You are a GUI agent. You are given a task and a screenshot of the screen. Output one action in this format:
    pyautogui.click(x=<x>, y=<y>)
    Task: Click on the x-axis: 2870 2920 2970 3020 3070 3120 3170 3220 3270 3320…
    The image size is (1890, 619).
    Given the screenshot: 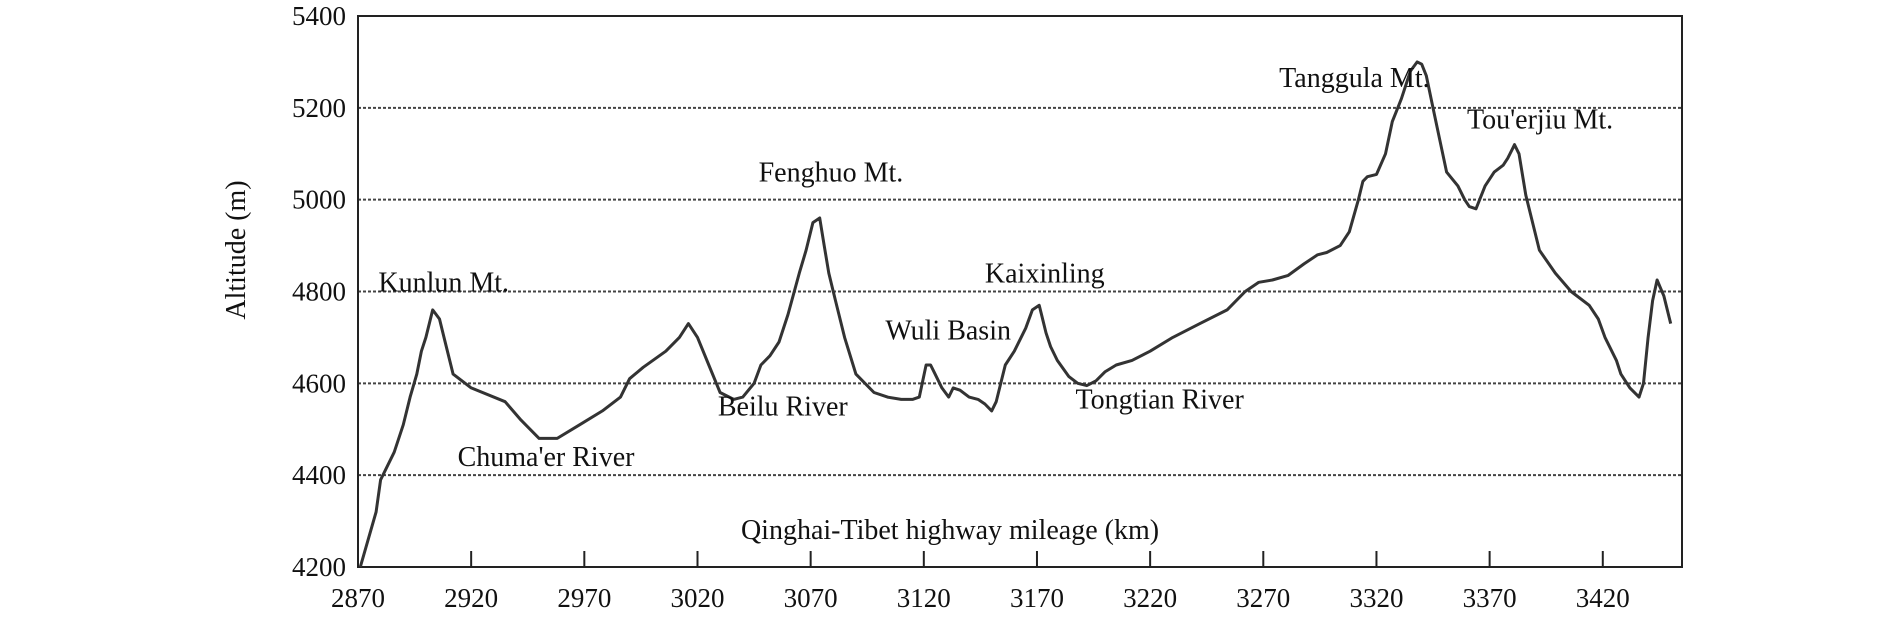 What is the action you would take?
    pyautogui.click(x=980, y=582)
    